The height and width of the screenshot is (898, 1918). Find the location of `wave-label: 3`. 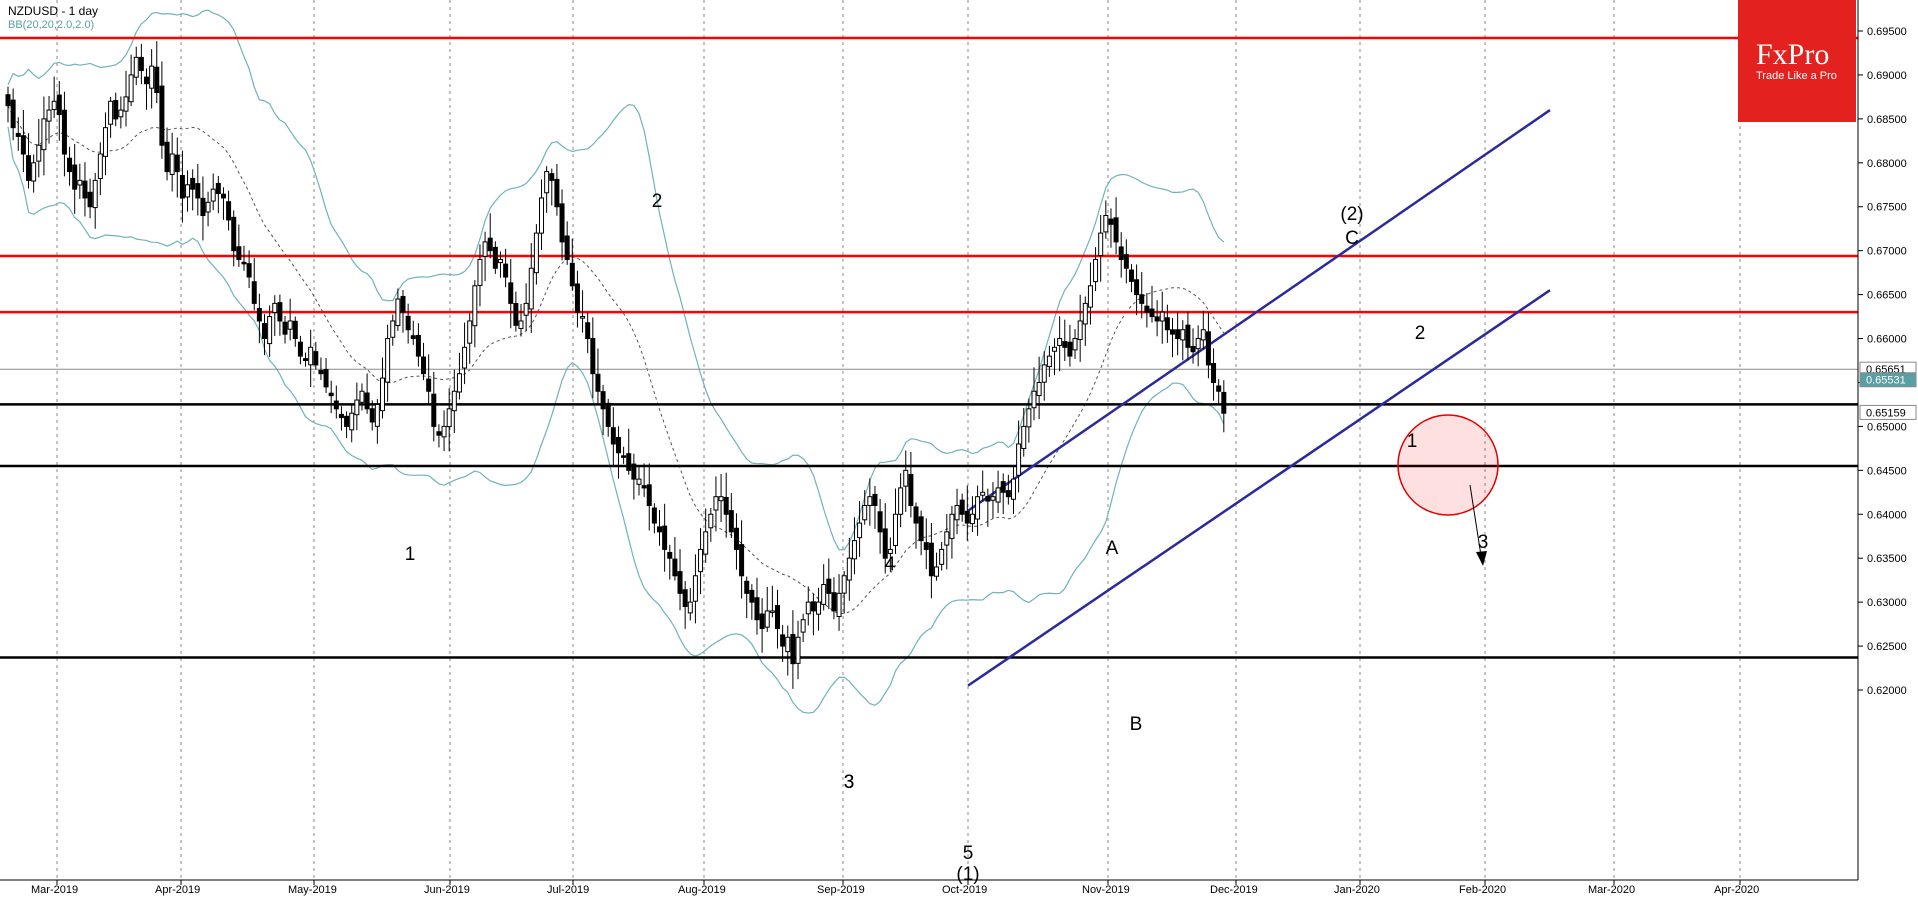

wave-label: 3 is located at coordinates (849, 782).